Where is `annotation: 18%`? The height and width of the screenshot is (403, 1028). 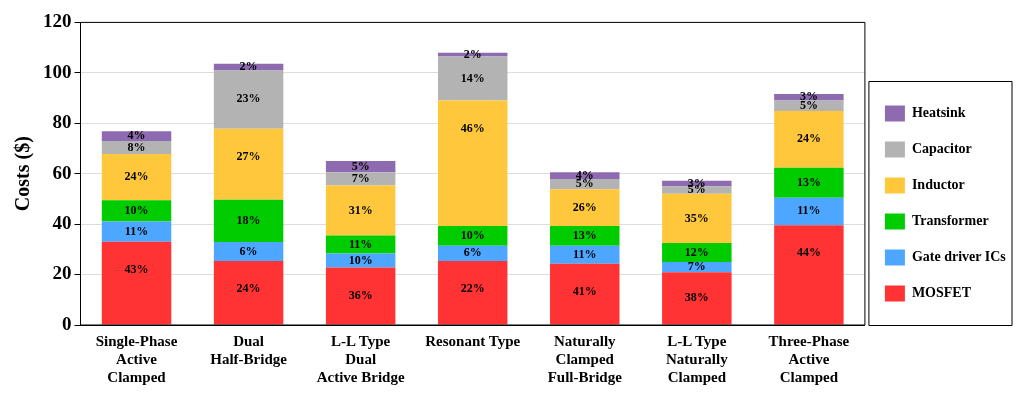 annotation: 18% is located at coordinates (248, 219).